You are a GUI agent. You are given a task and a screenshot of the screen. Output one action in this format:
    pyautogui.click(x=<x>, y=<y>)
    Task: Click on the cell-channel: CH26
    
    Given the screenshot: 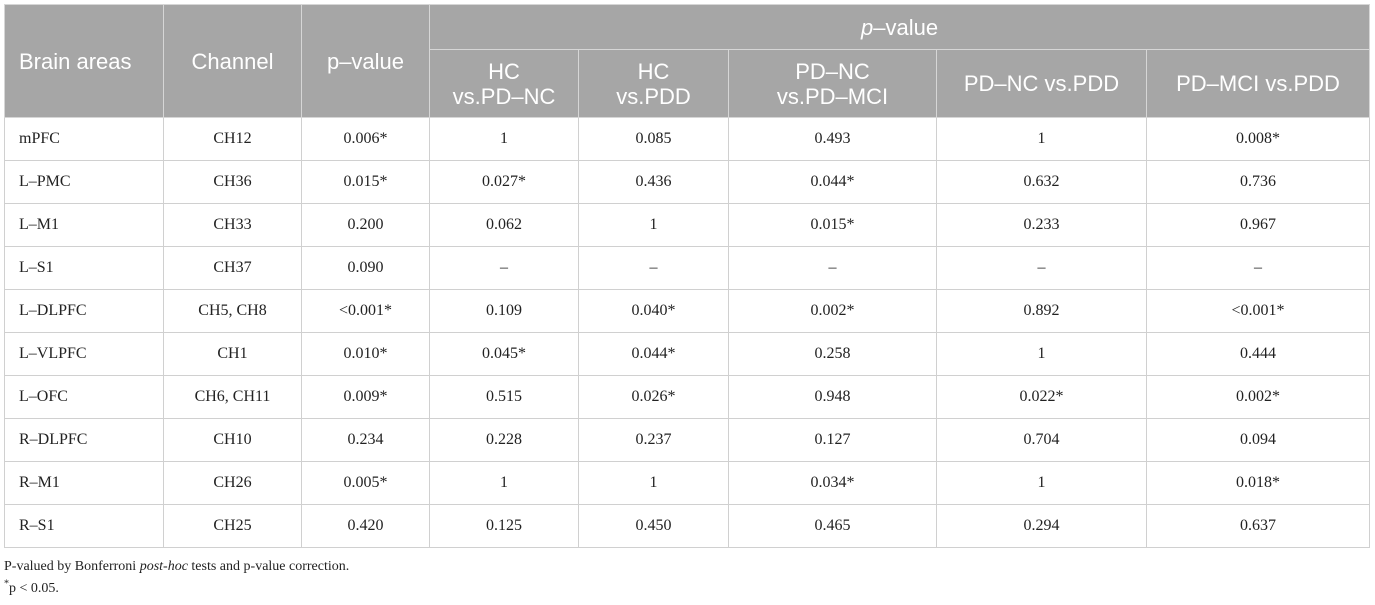 What is the action you would take?
    pyautogui.click(x=232, y=483)
    